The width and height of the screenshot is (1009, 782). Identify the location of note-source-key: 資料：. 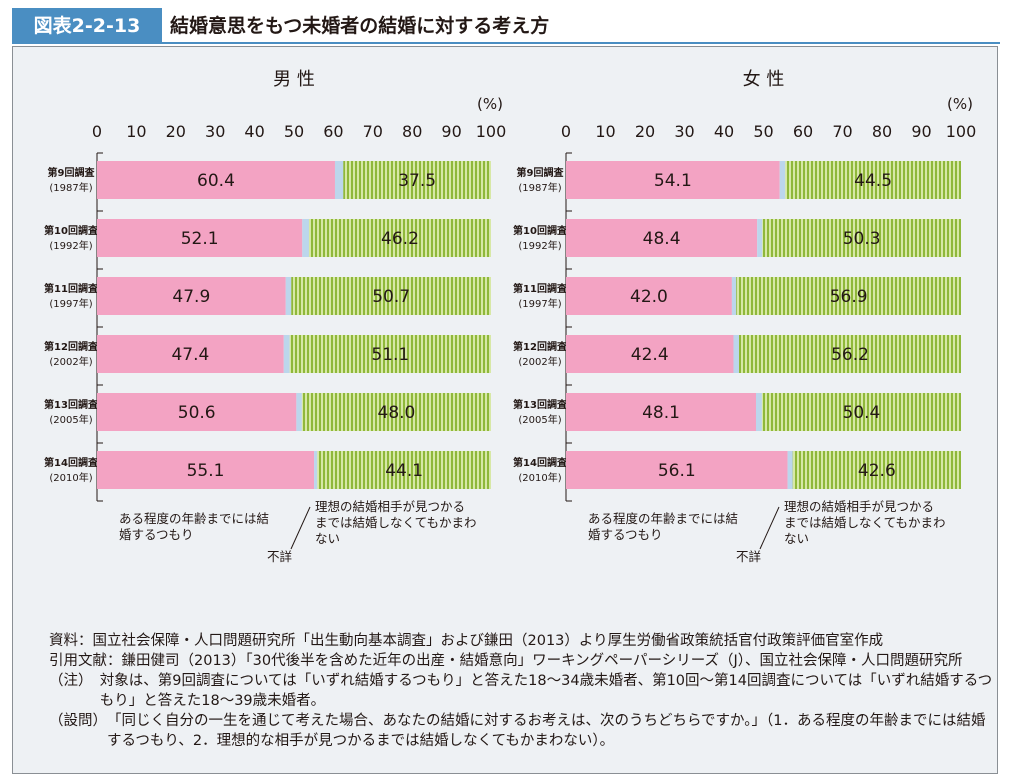
(71, 641).